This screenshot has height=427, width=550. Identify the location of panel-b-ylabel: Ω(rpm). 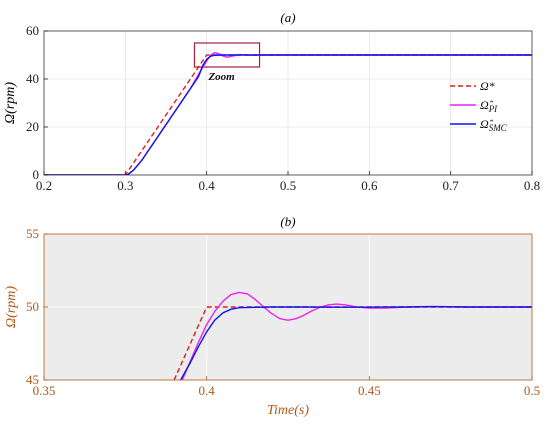
(11, 307).